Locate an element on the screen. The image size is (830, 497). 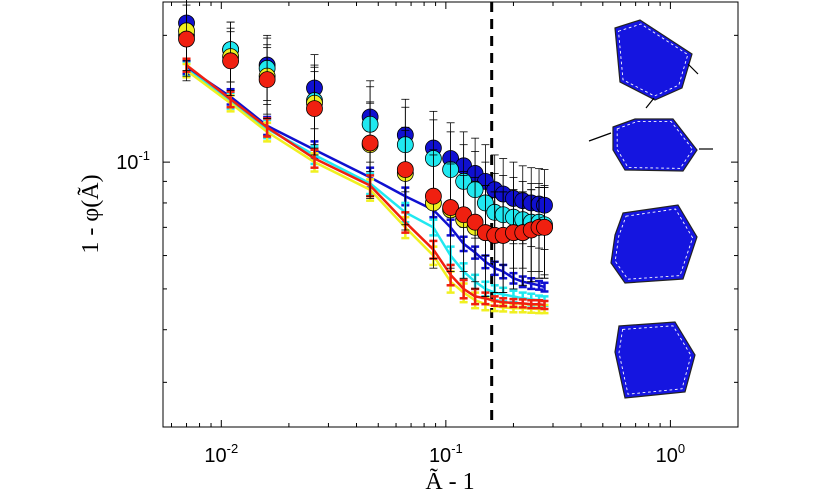
y-axis-label-text: 1 - φ(Ã) is located at coordinates (91, 213).